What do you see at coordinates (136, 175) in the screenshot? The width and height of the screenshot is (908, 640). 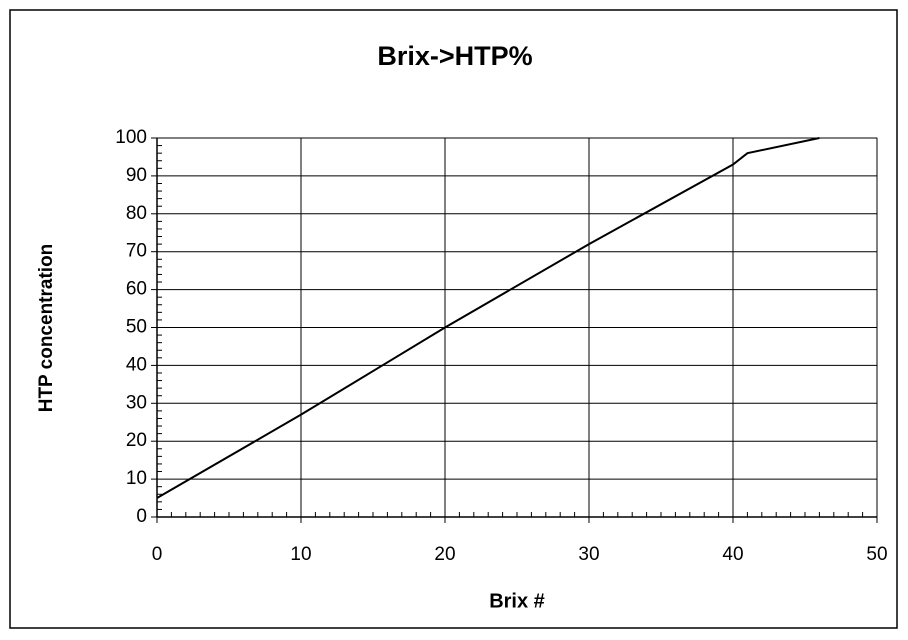 I see `y-tick-label: 90` at bounding box center [136, 175].